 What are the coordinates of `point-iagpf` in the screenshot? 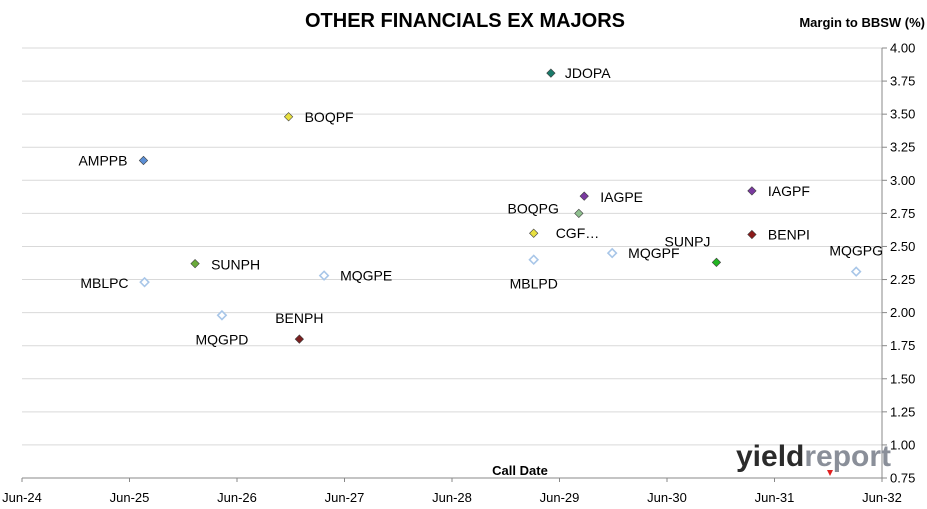 It's located at (752, 191).